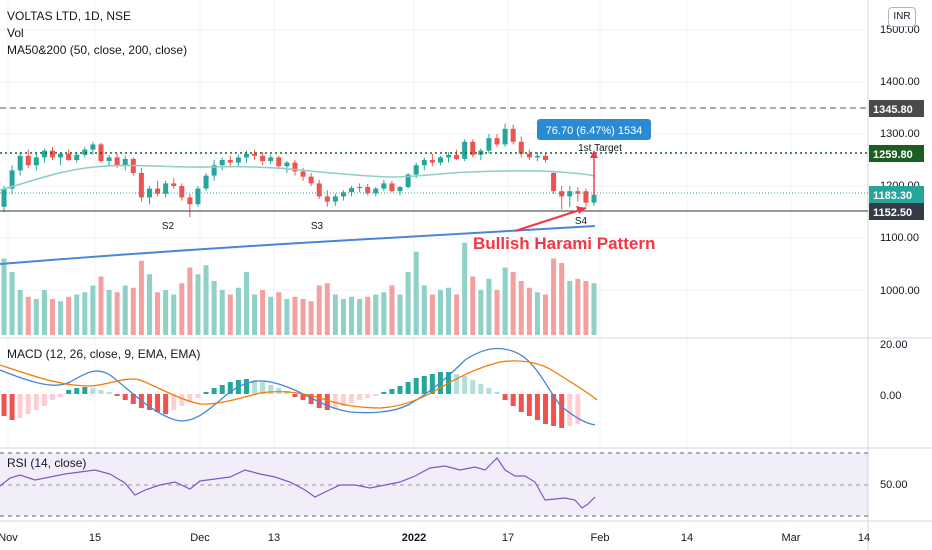  Describe the element at coordinates (600, 538) in the screenshot. I see `time-label: Feb` at that location.